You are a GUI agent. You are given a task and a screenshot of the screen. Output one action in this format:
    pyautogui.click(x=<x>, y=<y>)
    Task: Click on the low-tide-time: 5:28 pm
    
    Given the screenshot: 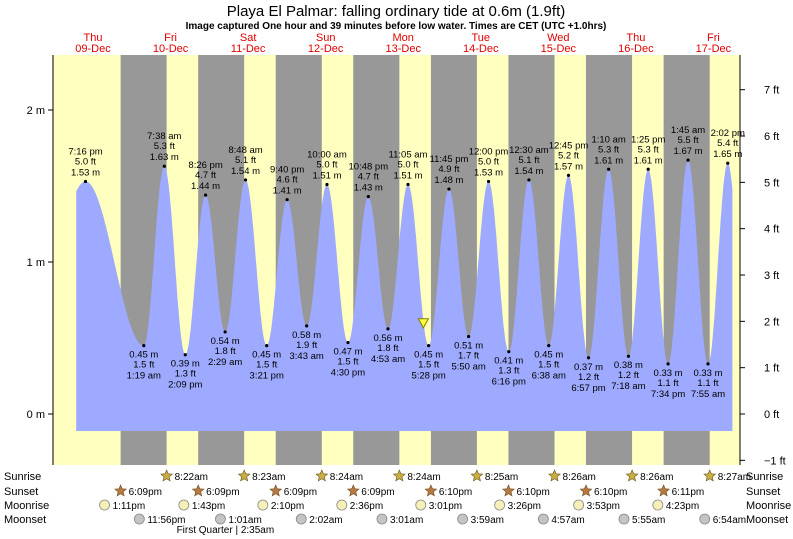 What is the action you would take?
    pyautogui.click(x=428, y=376)
    